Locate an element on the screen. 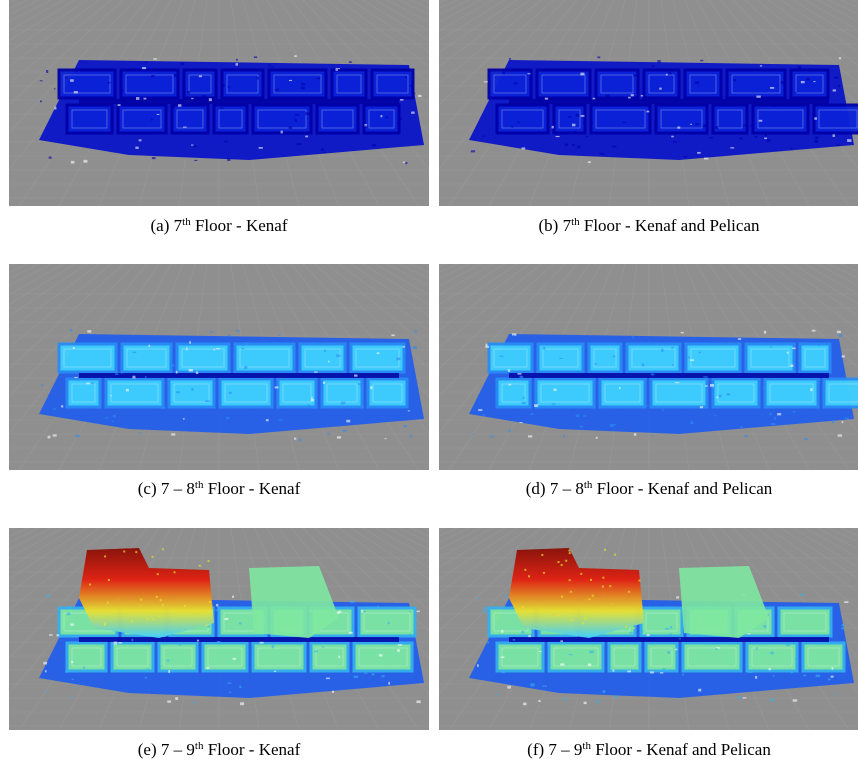  point-cloud-map-7-9th-floor-kenaf-pelican is located at coordinates (648, 629).